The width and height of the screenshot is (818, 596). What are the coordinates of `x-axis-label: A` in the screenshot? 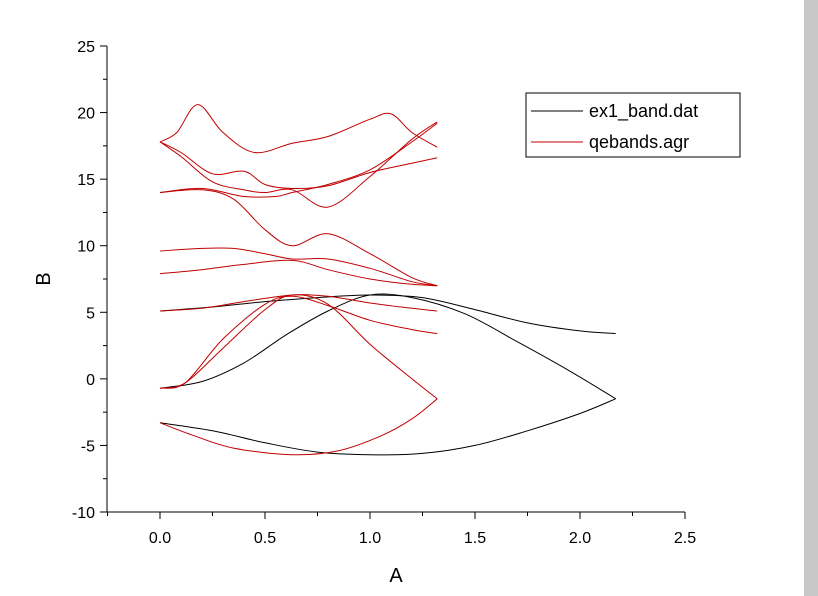 It's located at (396, 576).